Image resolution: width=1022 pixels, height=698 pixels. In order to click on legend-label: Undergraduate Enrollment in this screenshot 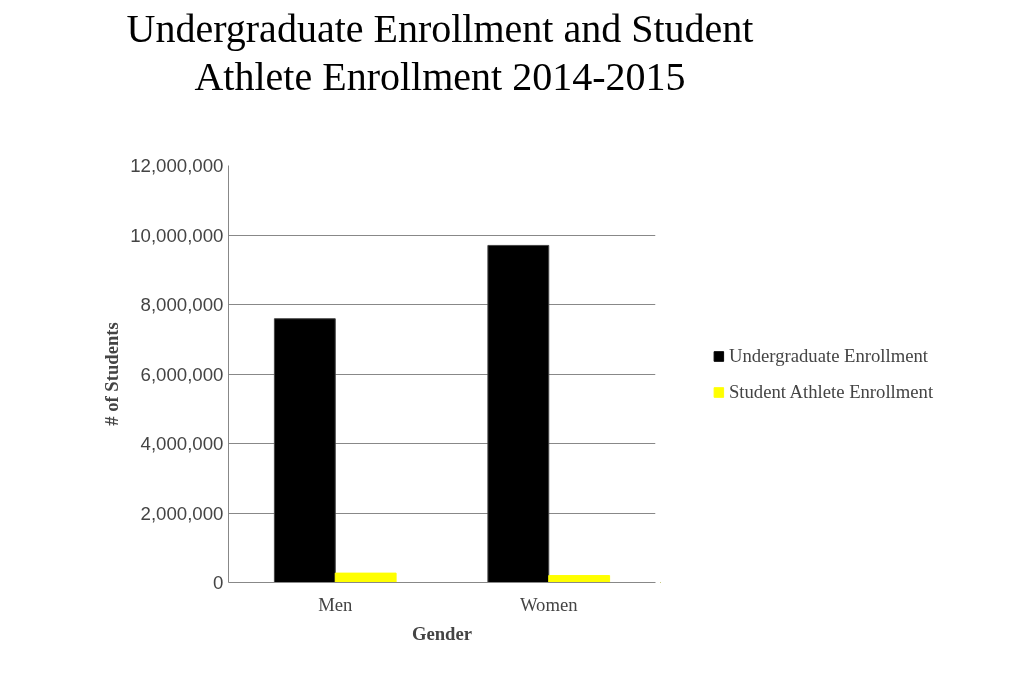, I will do `click(828, 355)`.